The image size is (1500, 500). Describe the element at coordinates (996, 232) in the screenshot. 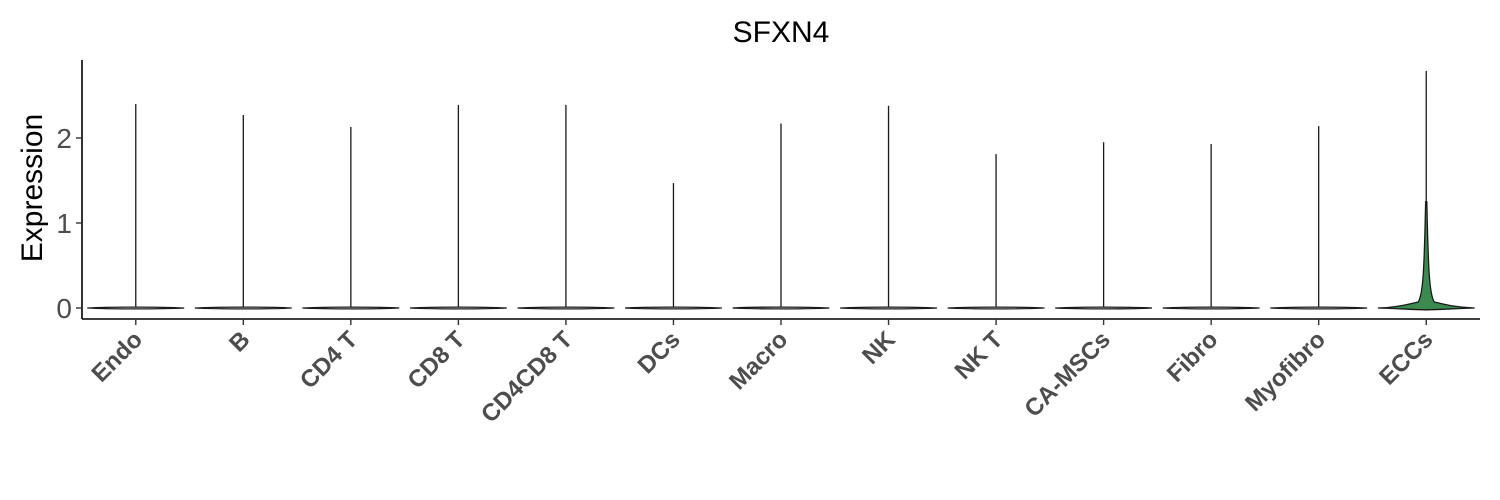

I see `violin-nk-t` at that location.